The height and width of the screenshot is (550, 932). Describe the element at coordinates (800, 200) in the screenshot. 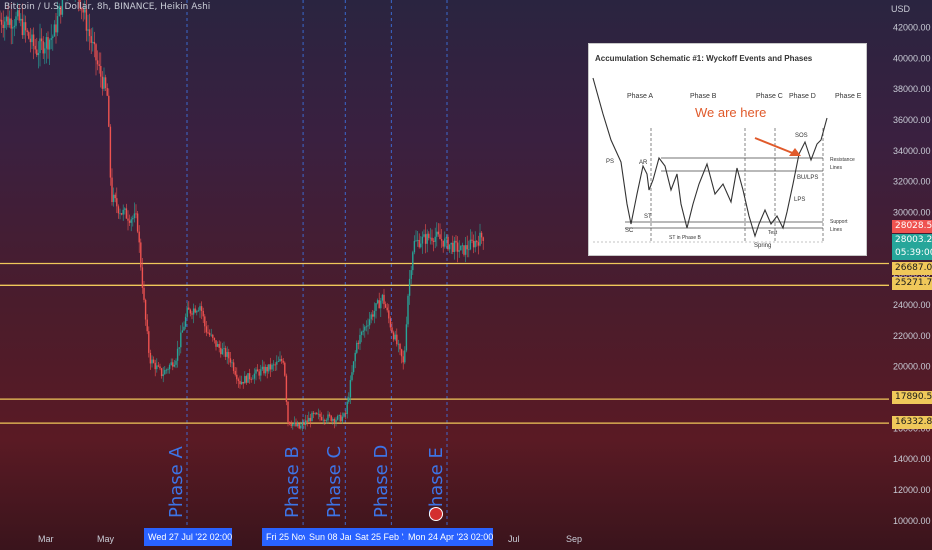

I see `event-lps: LPS` at that location.